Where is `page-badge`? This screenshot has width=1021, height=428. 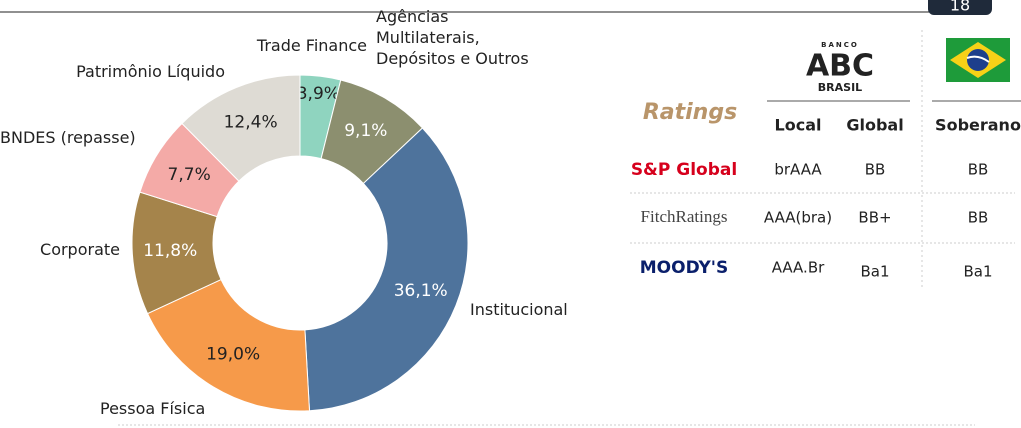
page-badge is located at coordinates (960, 7).